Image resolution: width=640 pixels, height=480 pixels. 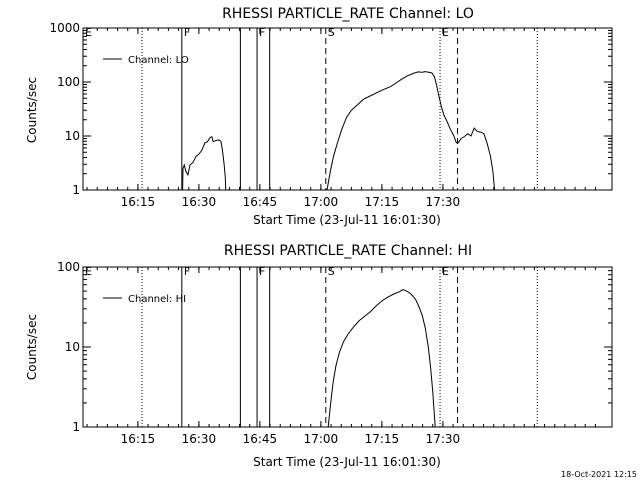 What do you see at coordinates (157, 299) in the screenshot?
I see `legend-label: Channel: HI` at bounding box center [157, 299].